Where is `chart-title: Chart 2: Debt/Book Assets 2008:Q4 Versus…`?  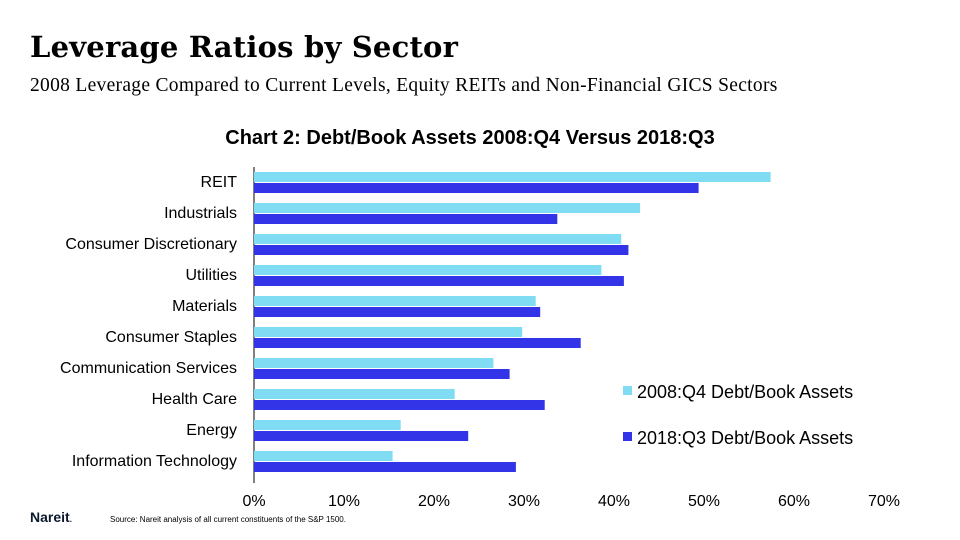
chart-title: Chart 2: Debt/Book Assets 2008:Q4 Versus… is located at coordinates (470, 138).